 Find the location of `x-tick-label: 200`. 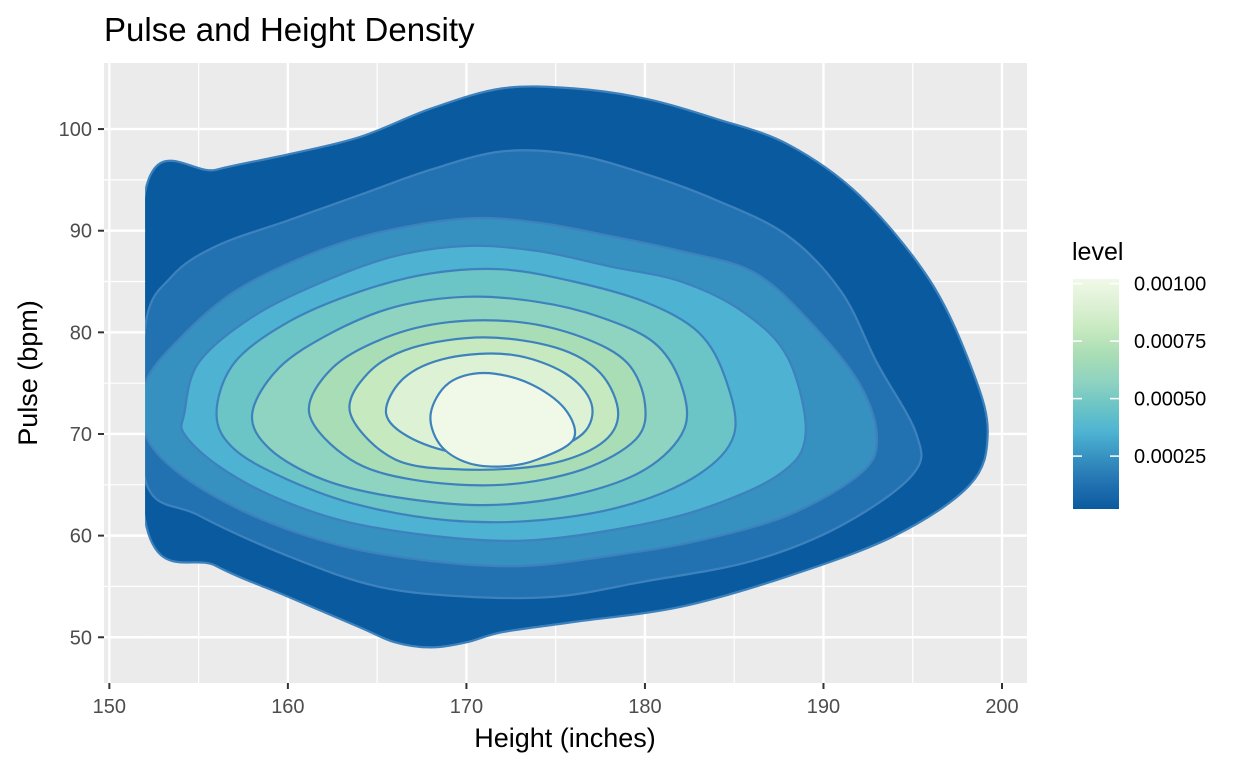

x-tick-label: 200 is located at coordinates (1001, 707).